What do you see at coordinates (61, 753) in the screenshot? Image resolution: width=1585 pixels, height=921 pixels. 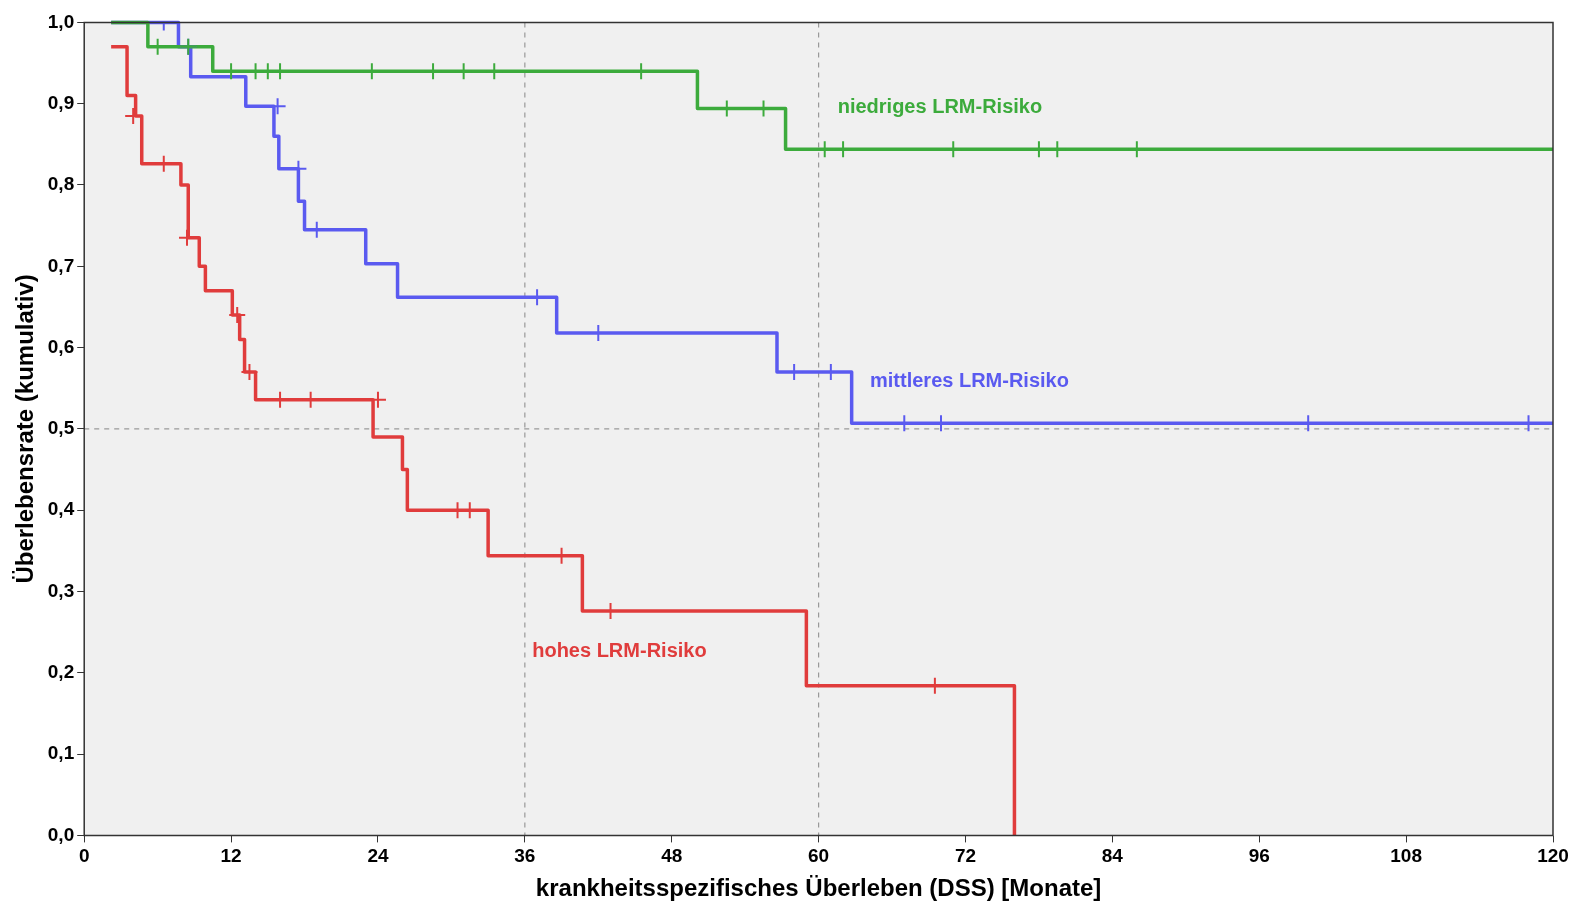 I see `y-tick-label: 0,1` at bounding box center [61, 753].